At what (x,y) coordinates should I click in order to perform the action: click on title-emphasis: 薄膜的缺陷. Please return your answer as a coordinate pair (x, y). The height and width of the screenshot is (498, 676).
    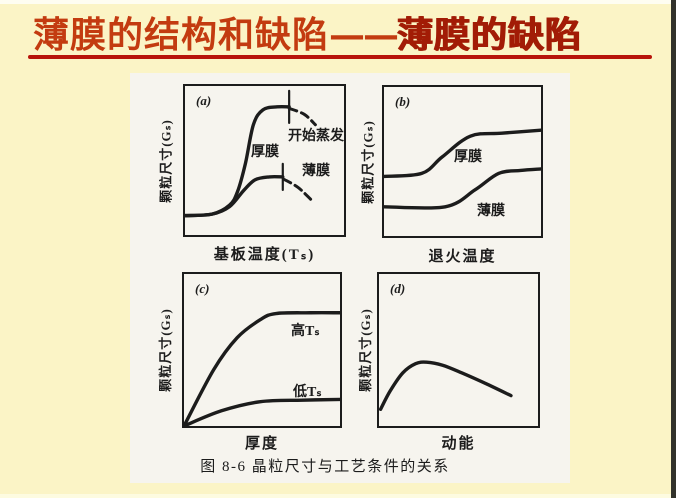
    Looking at the image, I should click on (490, 35).